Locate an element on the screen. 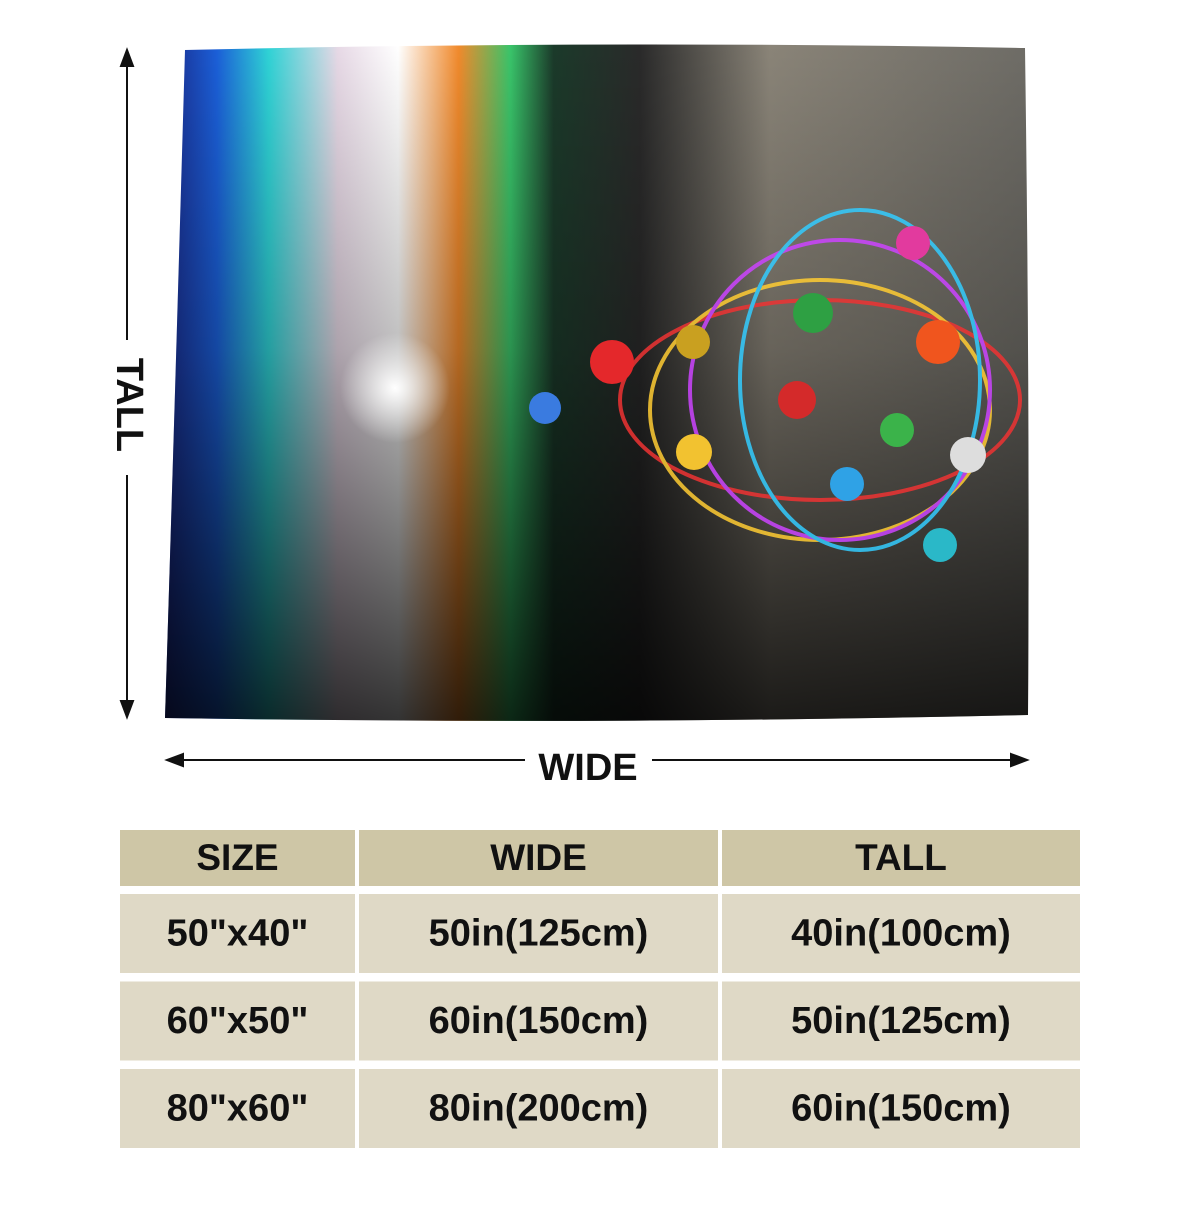 Image resolution: width=1200 pixels, height=1205 pixels. cell-text: 40in(100cm) is located at coordinates (901, 934).